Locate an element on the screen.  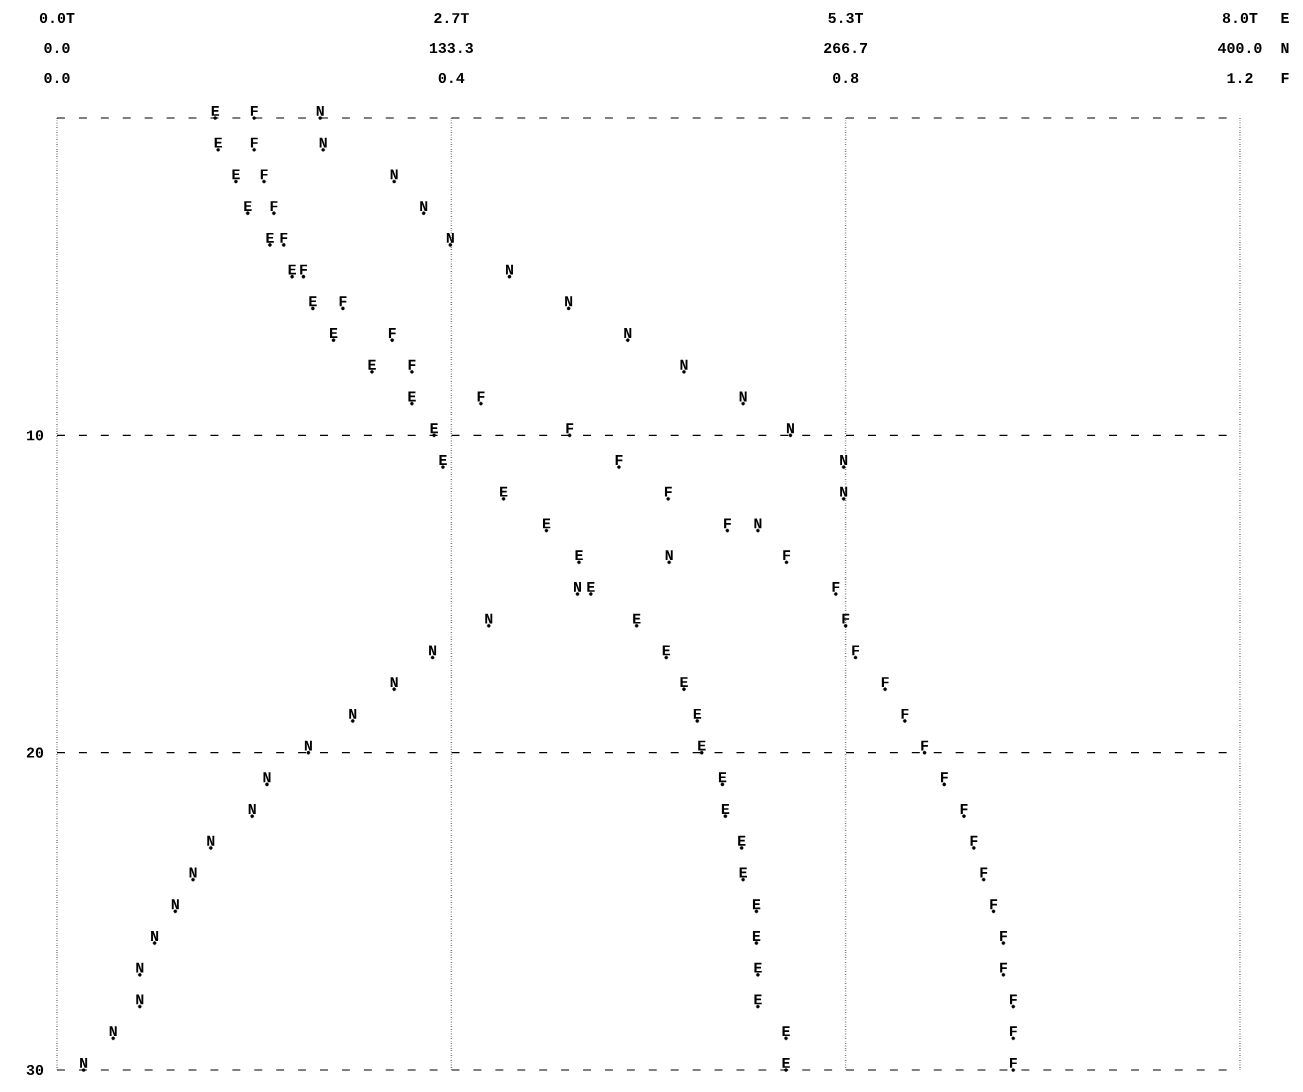
x2-tick-label: 0.0 is located at coordinates (57, 48).